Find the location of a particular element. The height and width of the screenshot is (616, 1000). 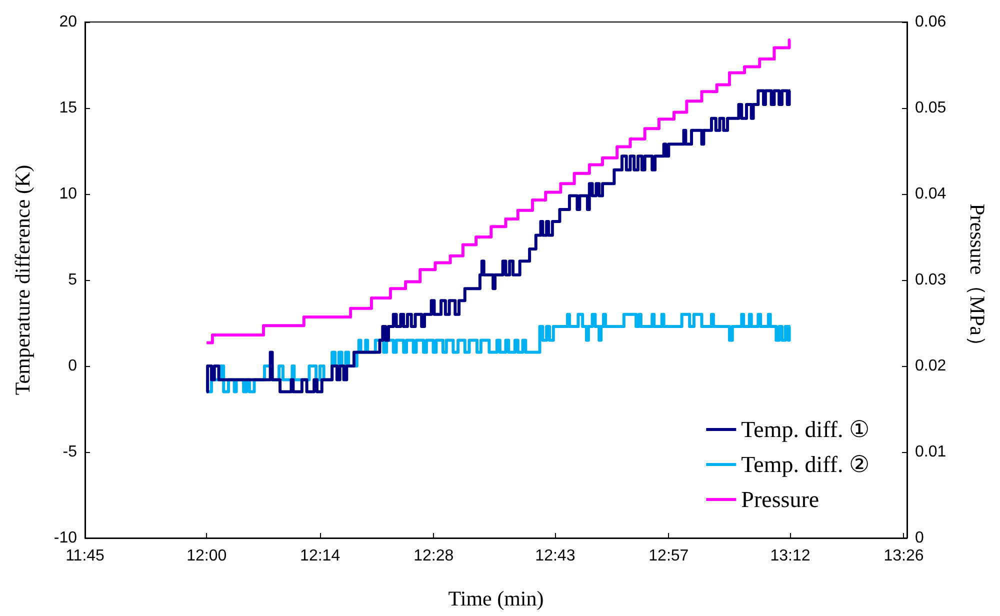

x-tick-label: 13:26 is located at coordinates (904, 556).